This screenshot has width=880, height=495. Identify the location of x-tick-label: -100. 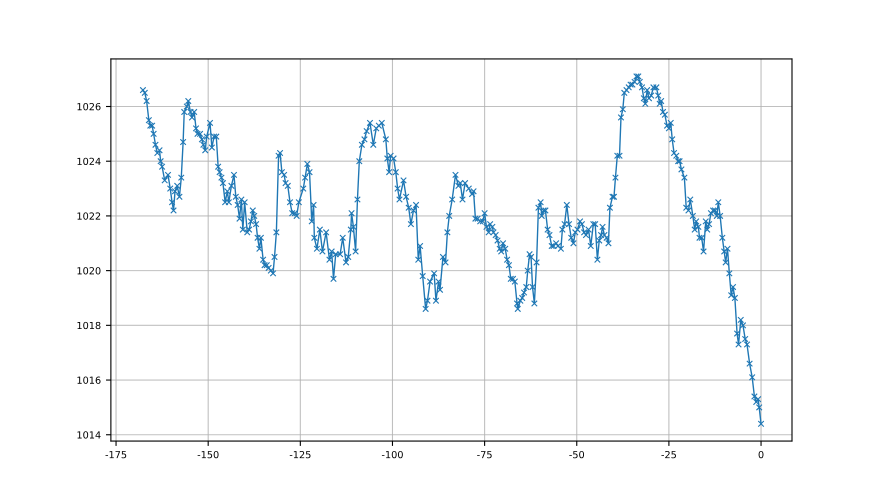
(392, 454).